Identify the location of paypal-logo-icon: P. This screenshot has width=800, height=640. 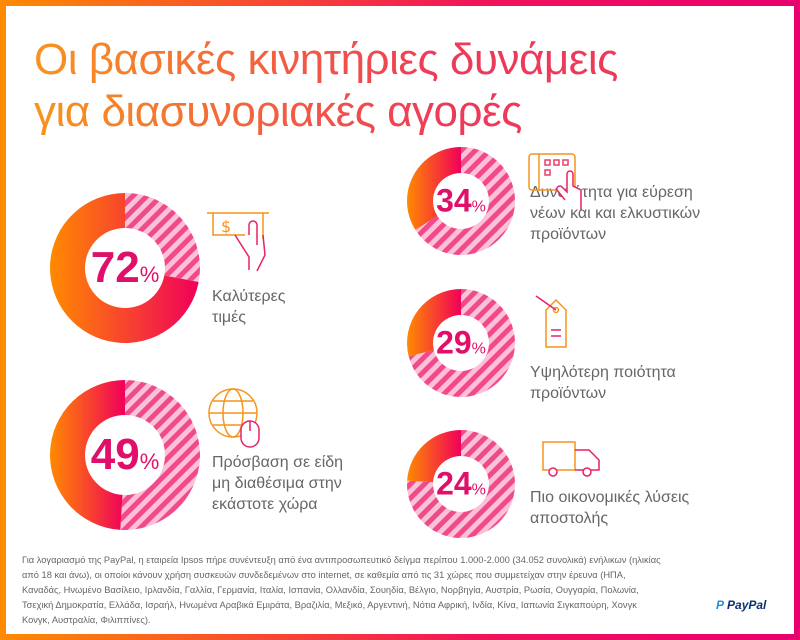
(720, 605).